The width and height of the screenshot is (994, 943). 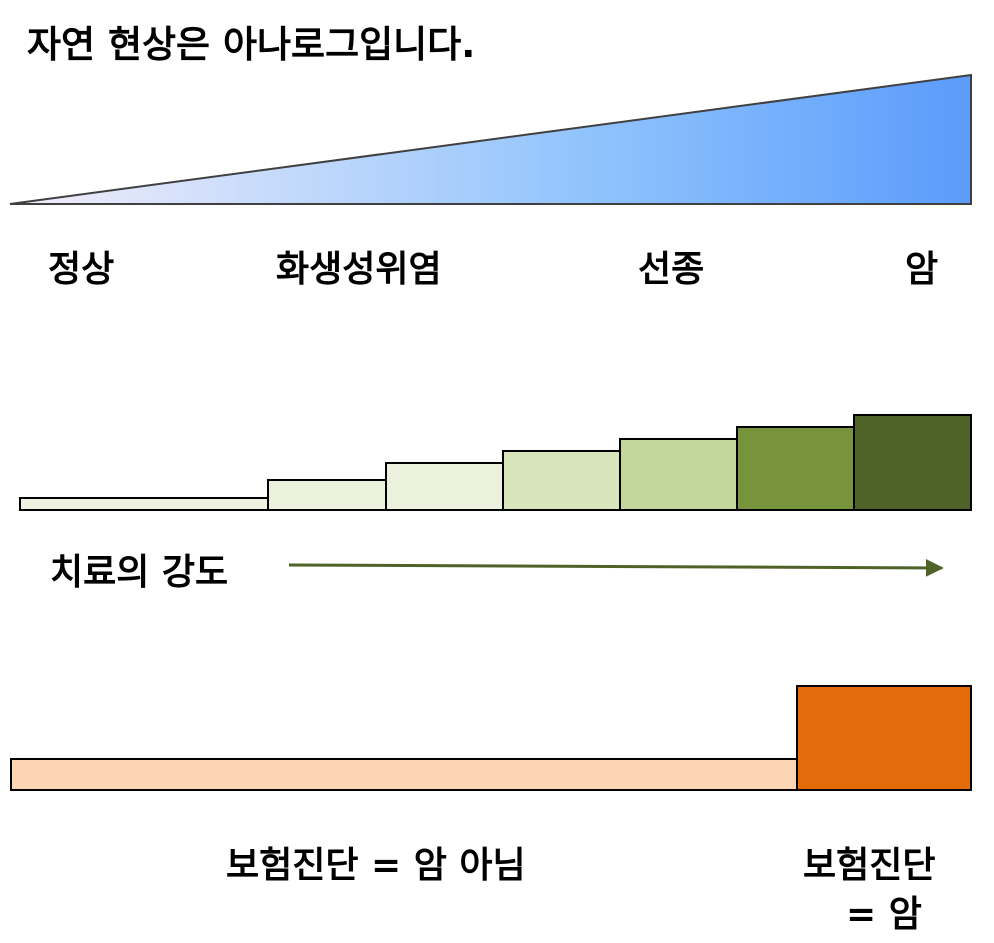 I want to click on stage-label-metaplastic-gastritis: 화생성위염, so click(x=359, y=269).